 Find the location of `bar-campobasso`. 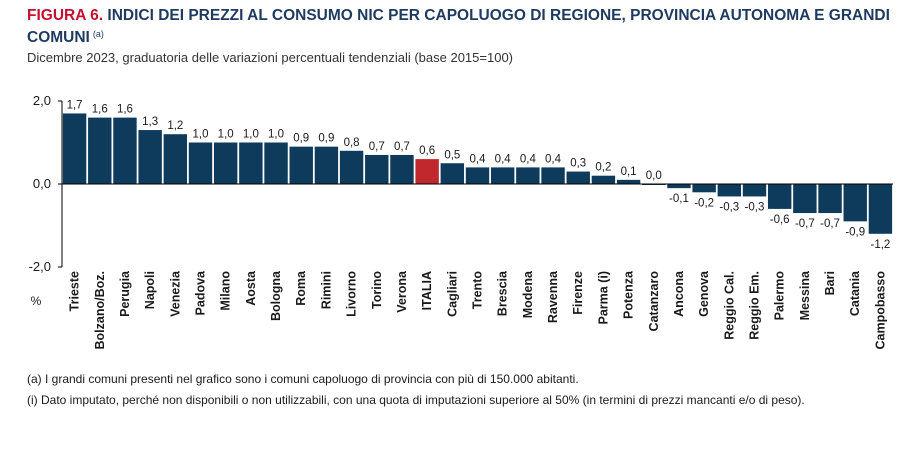

bar-campobasso is located at coordinates (880, 209).